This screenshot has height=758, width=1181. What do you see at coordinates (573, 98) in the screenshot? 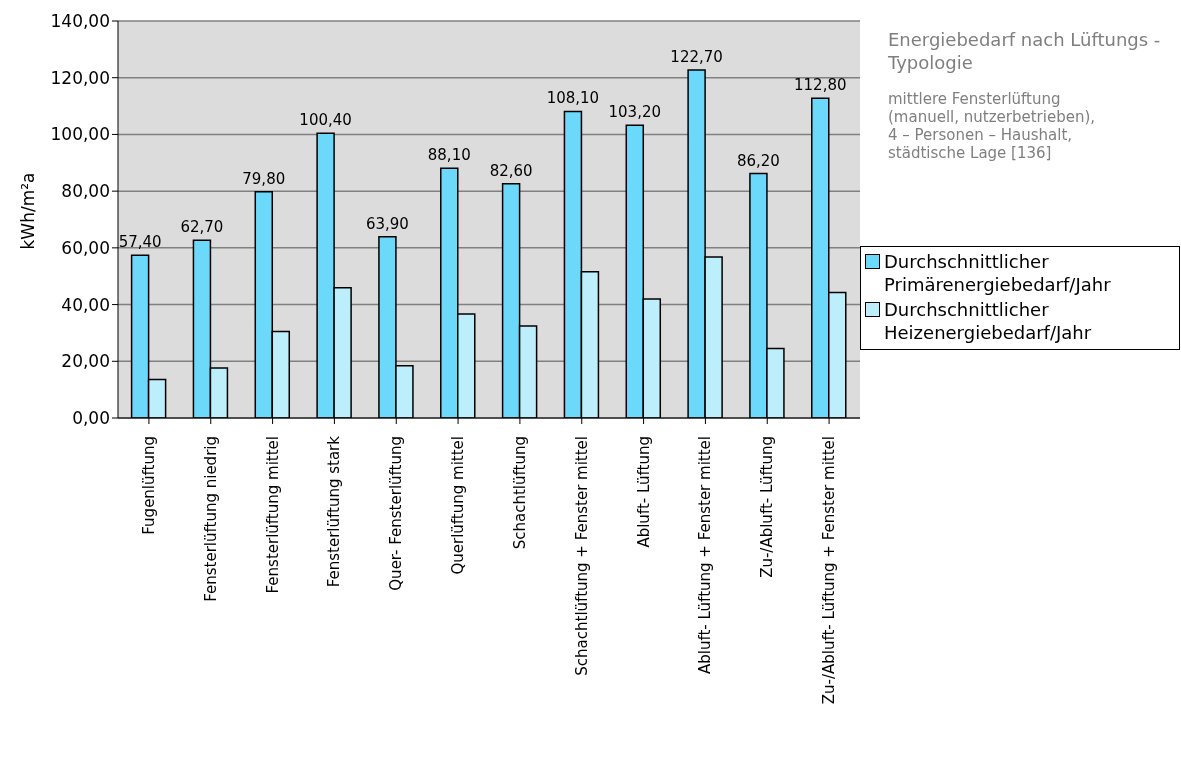
I see `data-label: 108,10` at bounding box center [573, 98].